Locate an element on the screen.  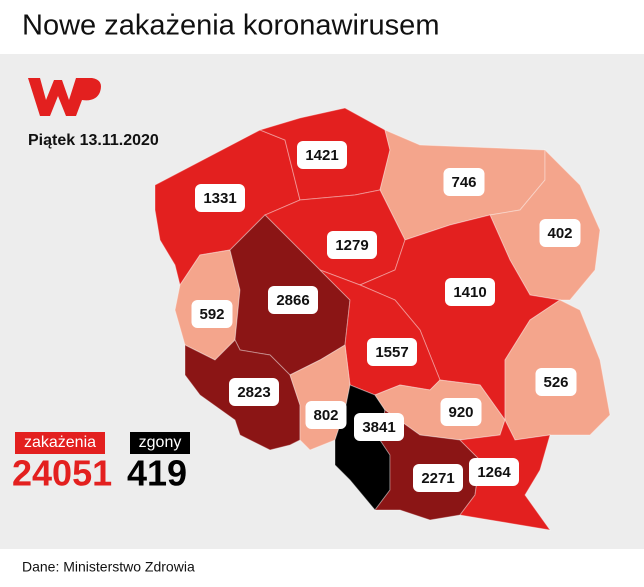
logo is located at coordinates (64, 97).